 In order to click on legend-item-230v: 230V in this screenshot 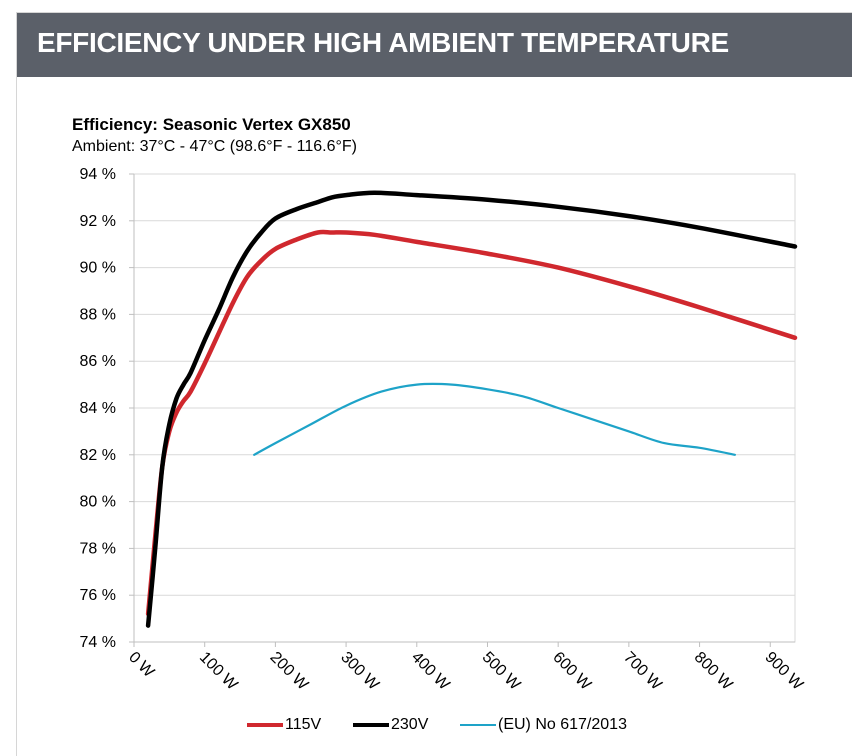, I will do `click(390, 725)`.